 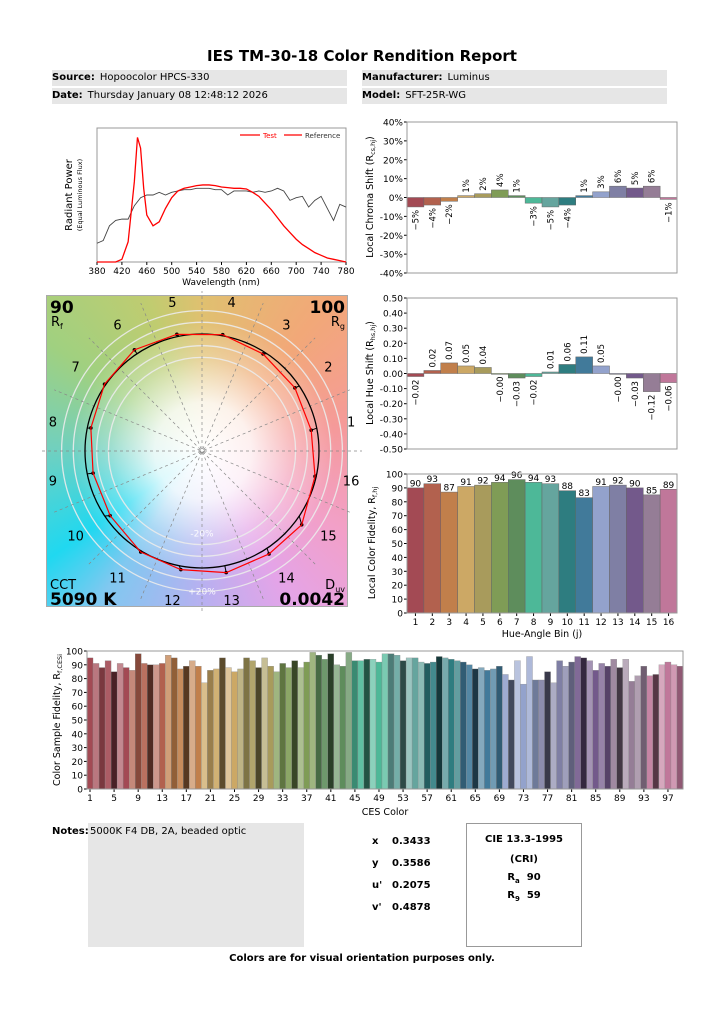 I want to click on legend-test-label: Test, so click(x=269, y=136).